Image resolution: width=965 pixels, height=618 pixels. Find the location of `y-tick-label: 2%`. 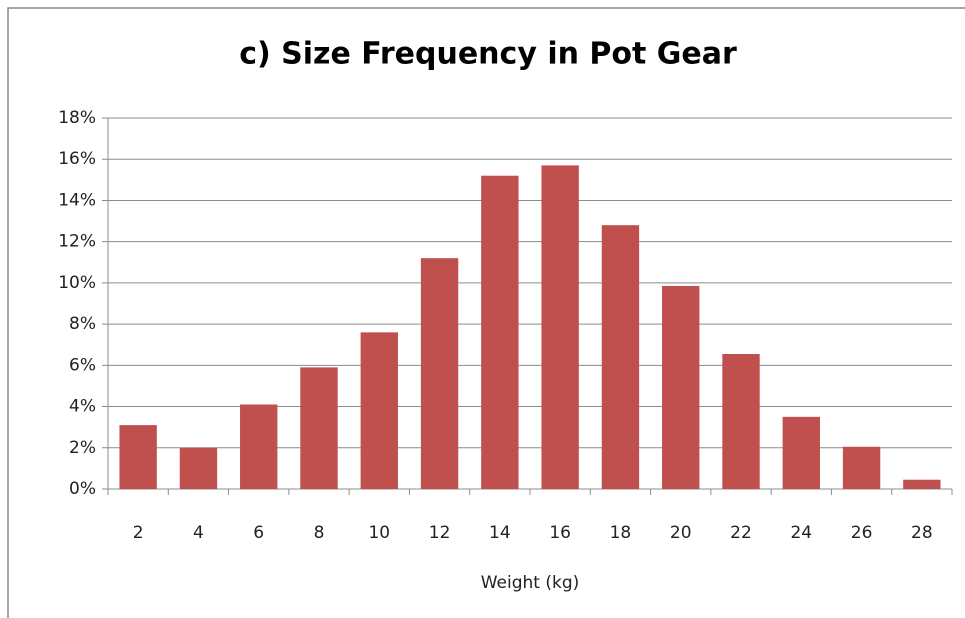

y-tick-label: 2% is located at coordinates (82, 448).